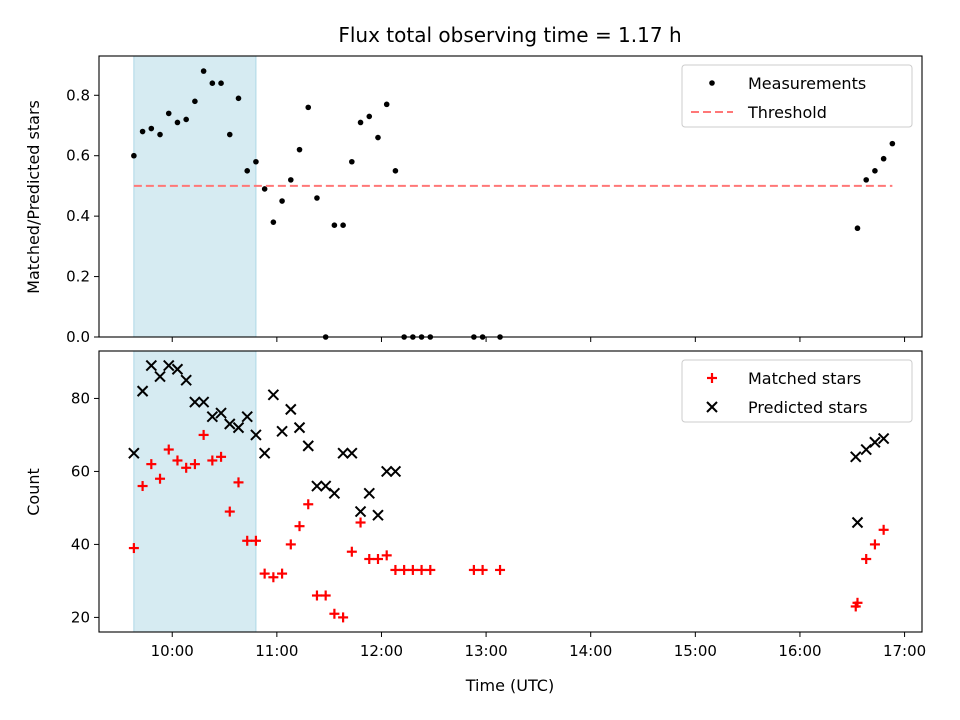 The image size is (960, 720). I want to click on legend-label: Threshold, so click(787, 112).